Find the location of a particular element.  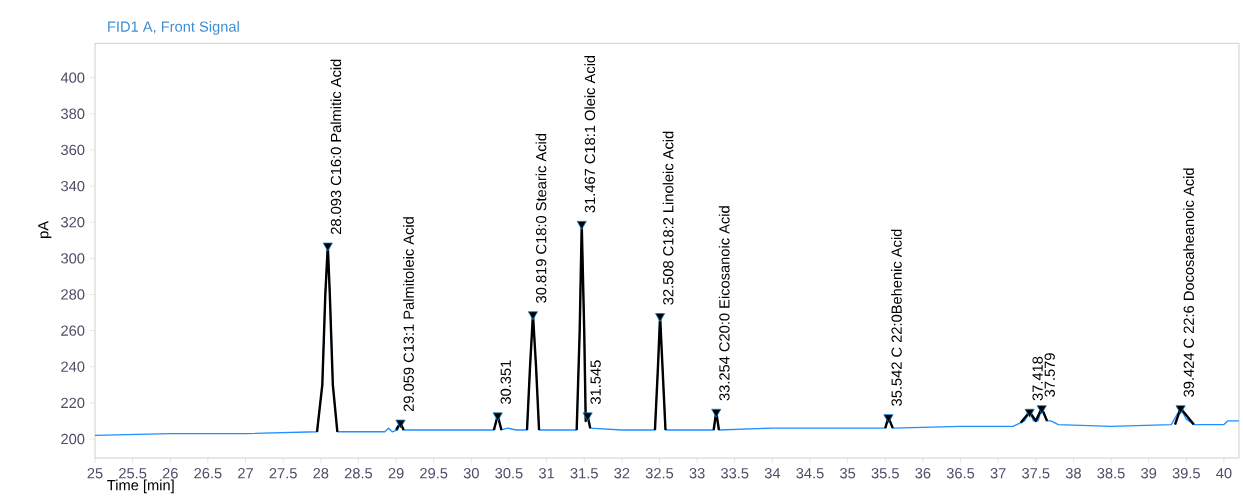

x-tick-label: 33 is located at coordinates (697, 473).